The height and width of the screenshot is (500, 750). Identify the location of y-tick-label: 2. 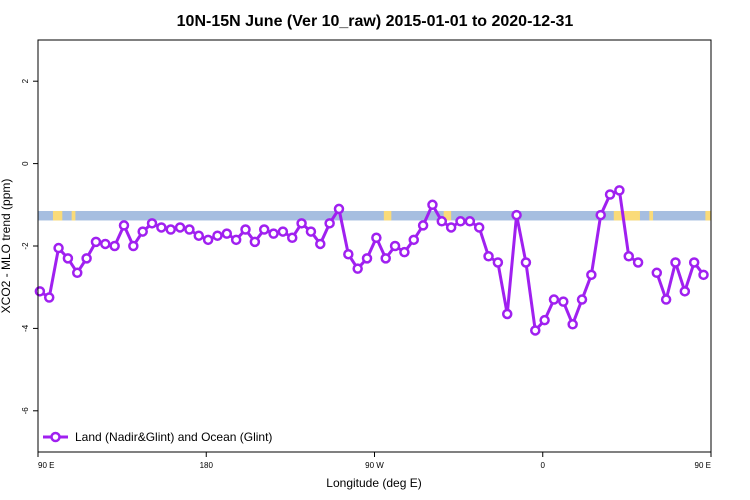
(25, 80).